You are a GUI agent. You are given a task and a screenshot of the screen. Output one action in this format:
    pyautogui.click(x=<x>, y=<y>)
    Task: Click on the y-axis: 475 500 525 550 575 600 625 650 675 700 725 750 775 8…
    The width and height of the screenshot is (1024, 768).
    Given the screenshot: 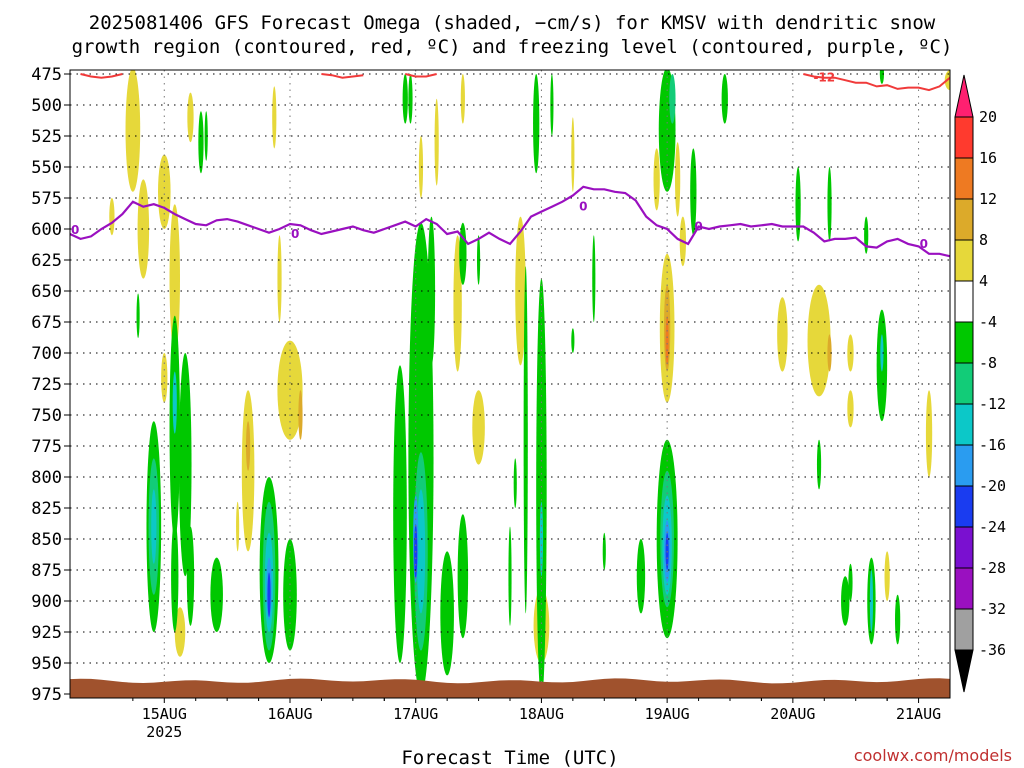 What is the action you would take?
    pyautogui.click(x=50, y=385)
    